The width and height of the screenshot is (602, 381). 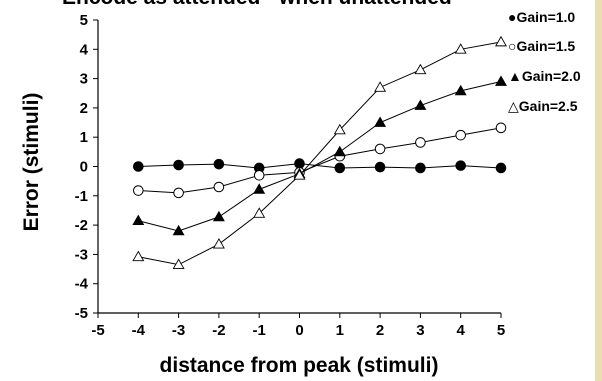 I want to click on series-Gain=1.0, so click(x=320, y=166).